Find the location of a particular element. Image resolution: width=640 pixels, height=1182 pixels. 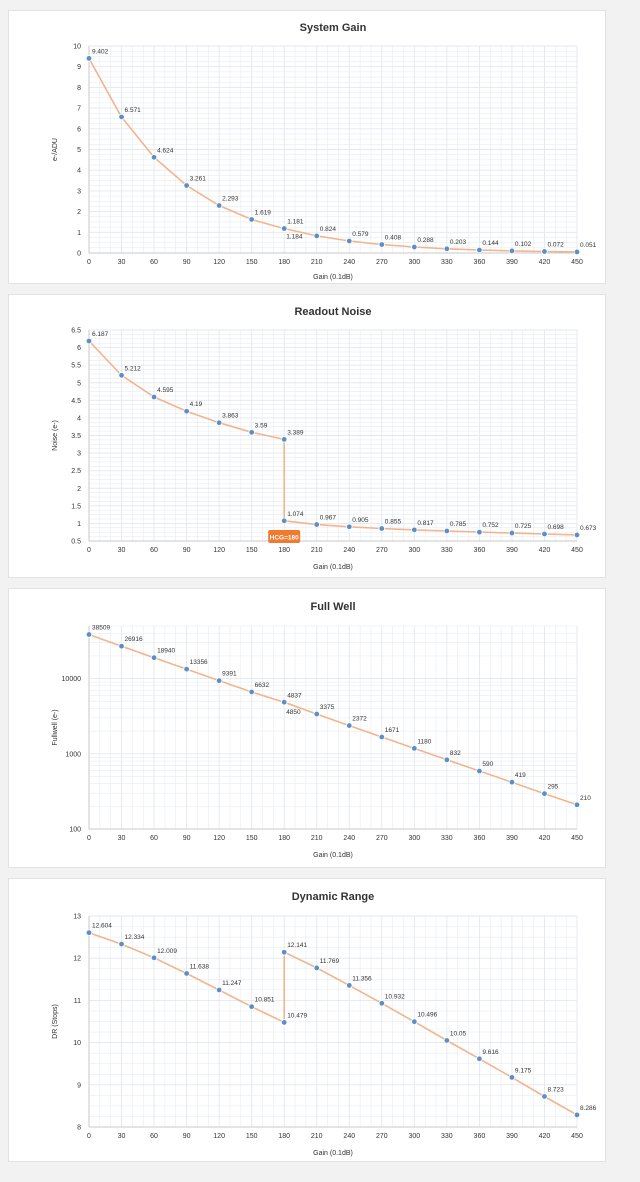

data-label: 0.072 is located at coordinates (555, 245).